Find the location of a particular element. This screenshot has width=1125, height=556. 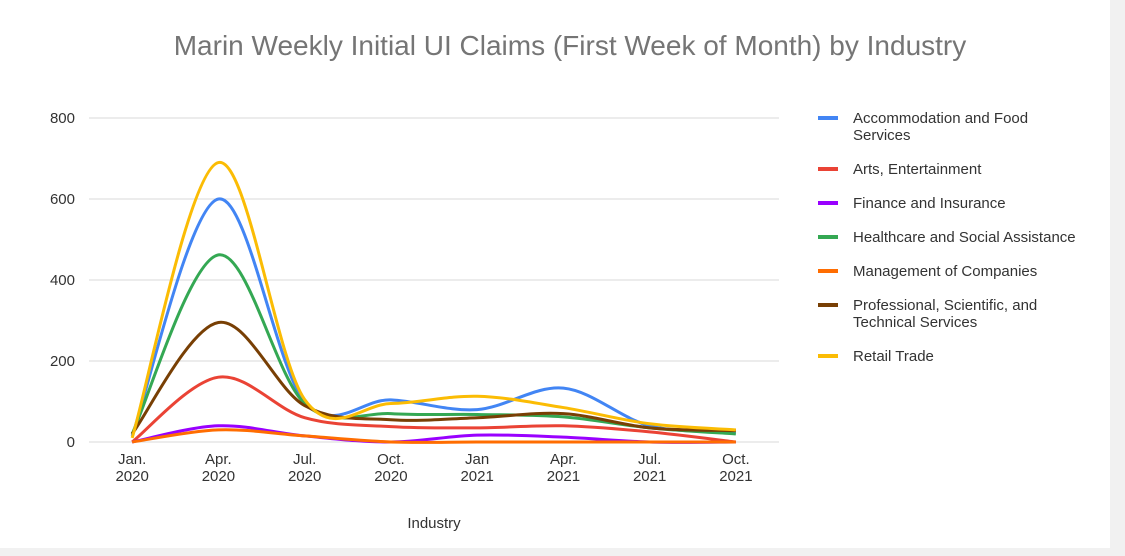

legend-label: Arts, Entertainment is located at coordinates (917, 169).